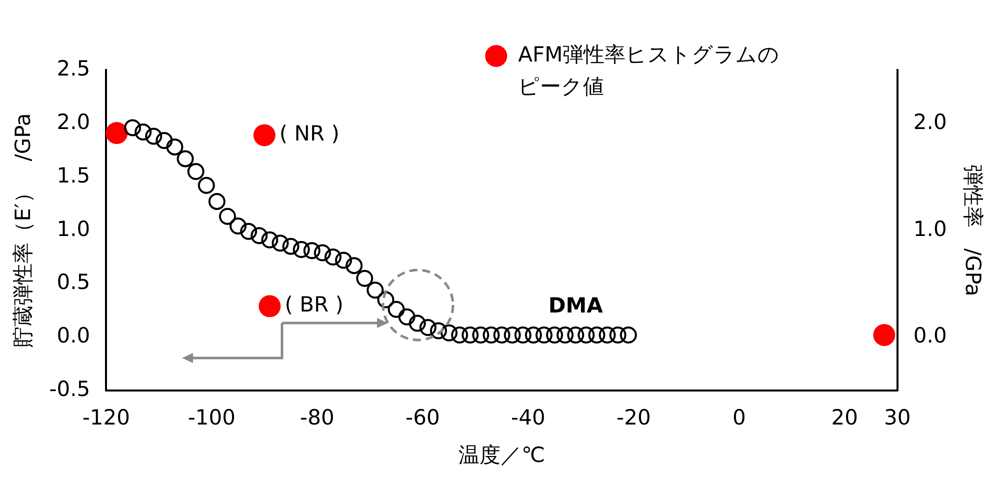  Describe the element at coordinates (69, 389) in the screenshot. I see `y-tick-label: -0.5` at that location.